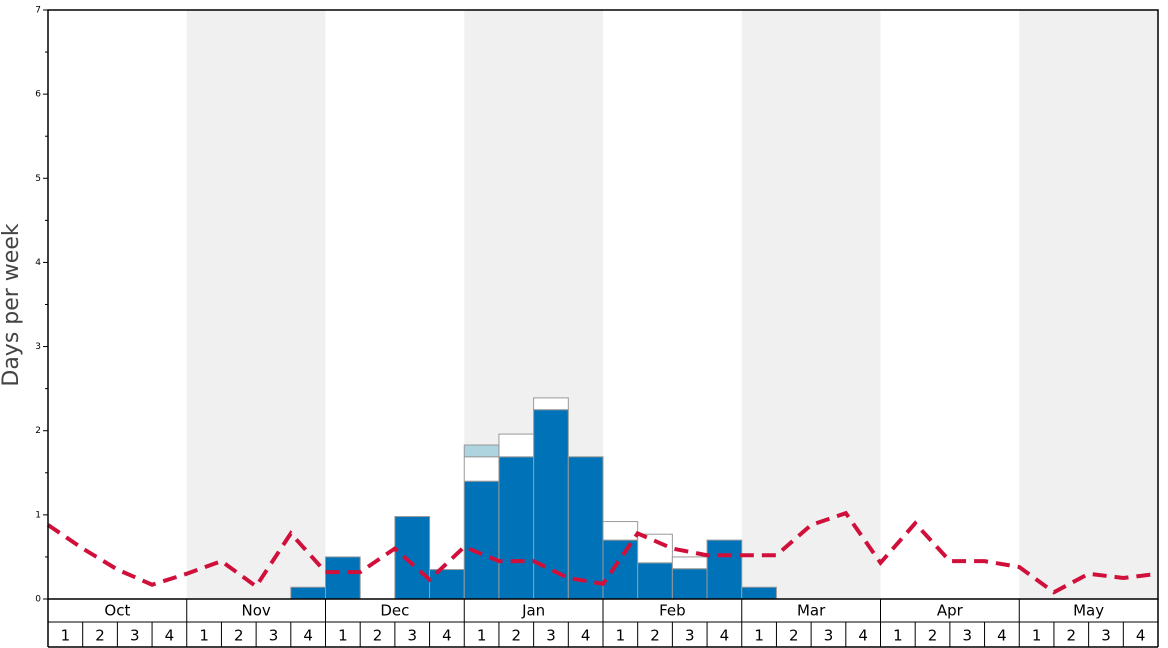  Describe the element at coordinates (38, 515) in the screenshot. I see `y-tick-label: 1` at that location.